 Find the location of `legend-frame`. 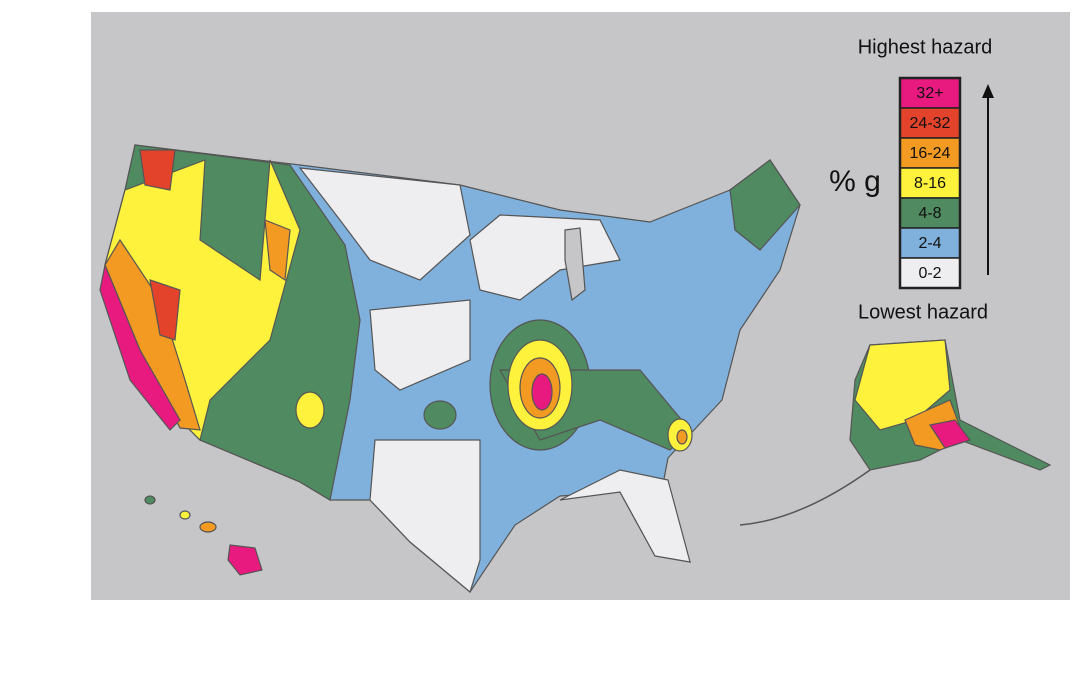

legend-frame is located at coordinates (930, 183).